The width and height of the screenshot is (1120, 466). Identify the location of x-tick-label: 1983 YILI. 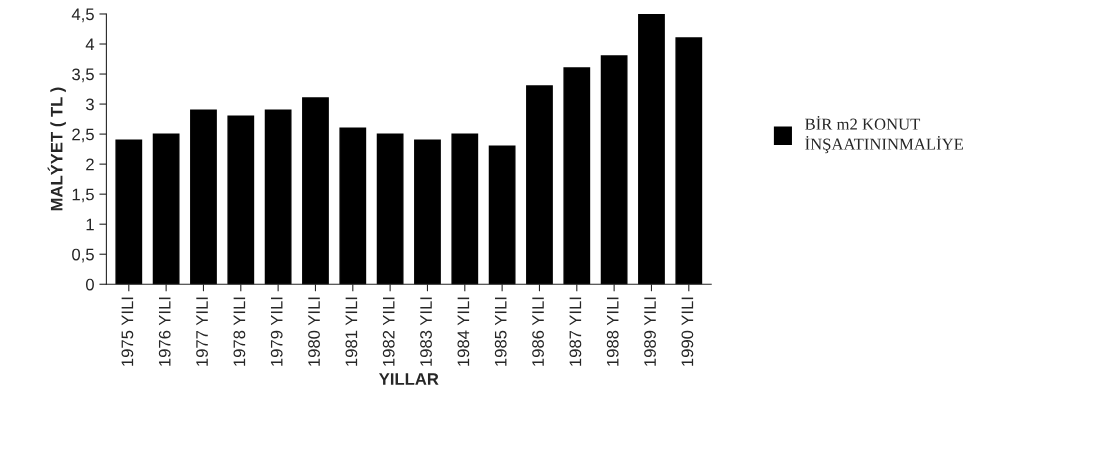
(426, 331).